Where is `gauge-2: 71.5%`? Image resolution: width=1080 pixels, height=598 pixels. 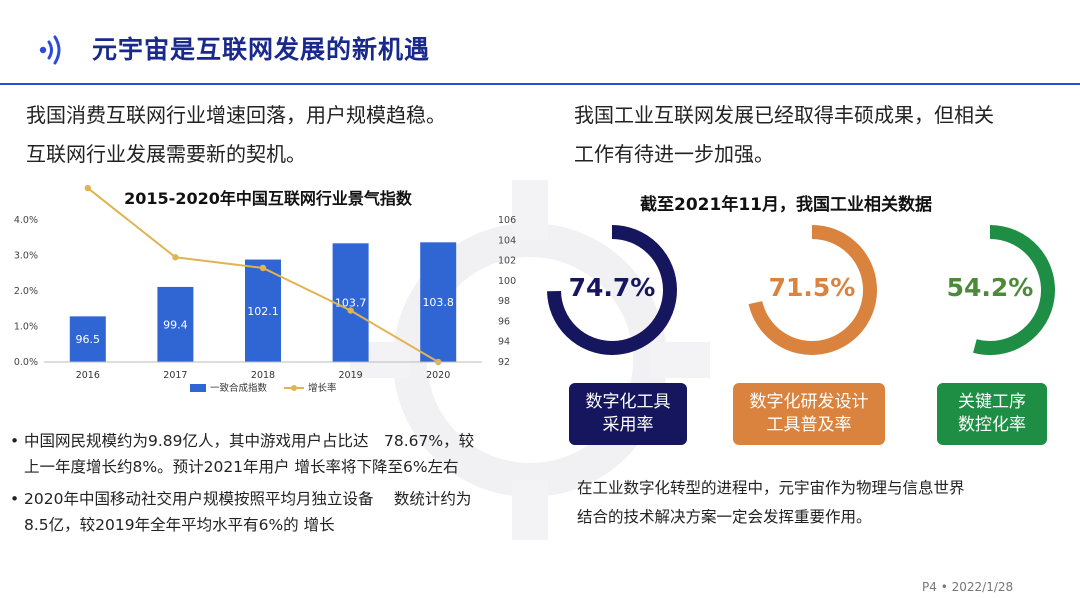 gauge-2: 71.5% is located at coordinates (812, 290).